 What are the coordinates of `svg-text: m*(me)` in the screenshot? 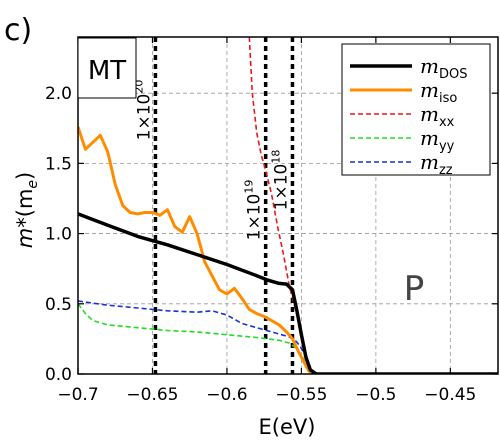 It's located at (27, 210).